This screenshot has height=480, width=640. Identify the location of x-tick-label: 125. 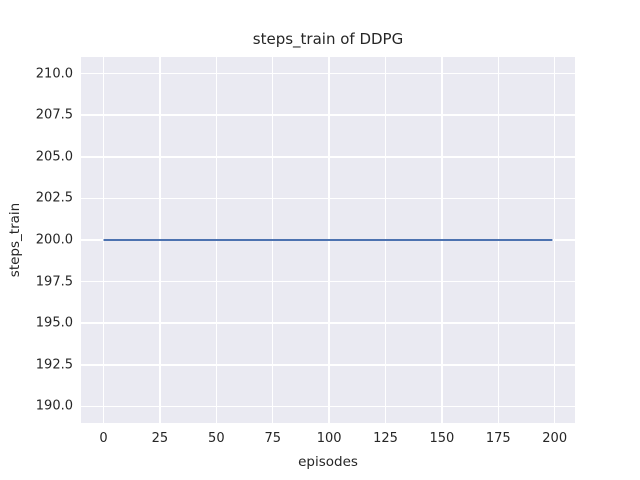
(385, 438).